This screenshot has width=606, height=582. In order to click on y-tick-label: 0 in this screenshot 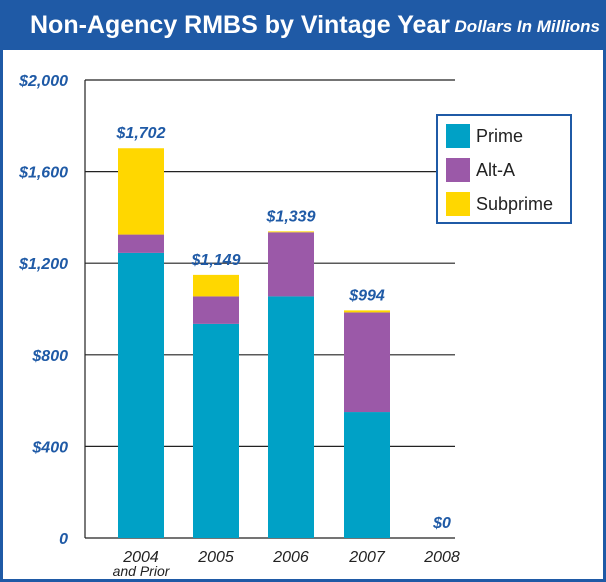, I will do `click(63, 539)`.